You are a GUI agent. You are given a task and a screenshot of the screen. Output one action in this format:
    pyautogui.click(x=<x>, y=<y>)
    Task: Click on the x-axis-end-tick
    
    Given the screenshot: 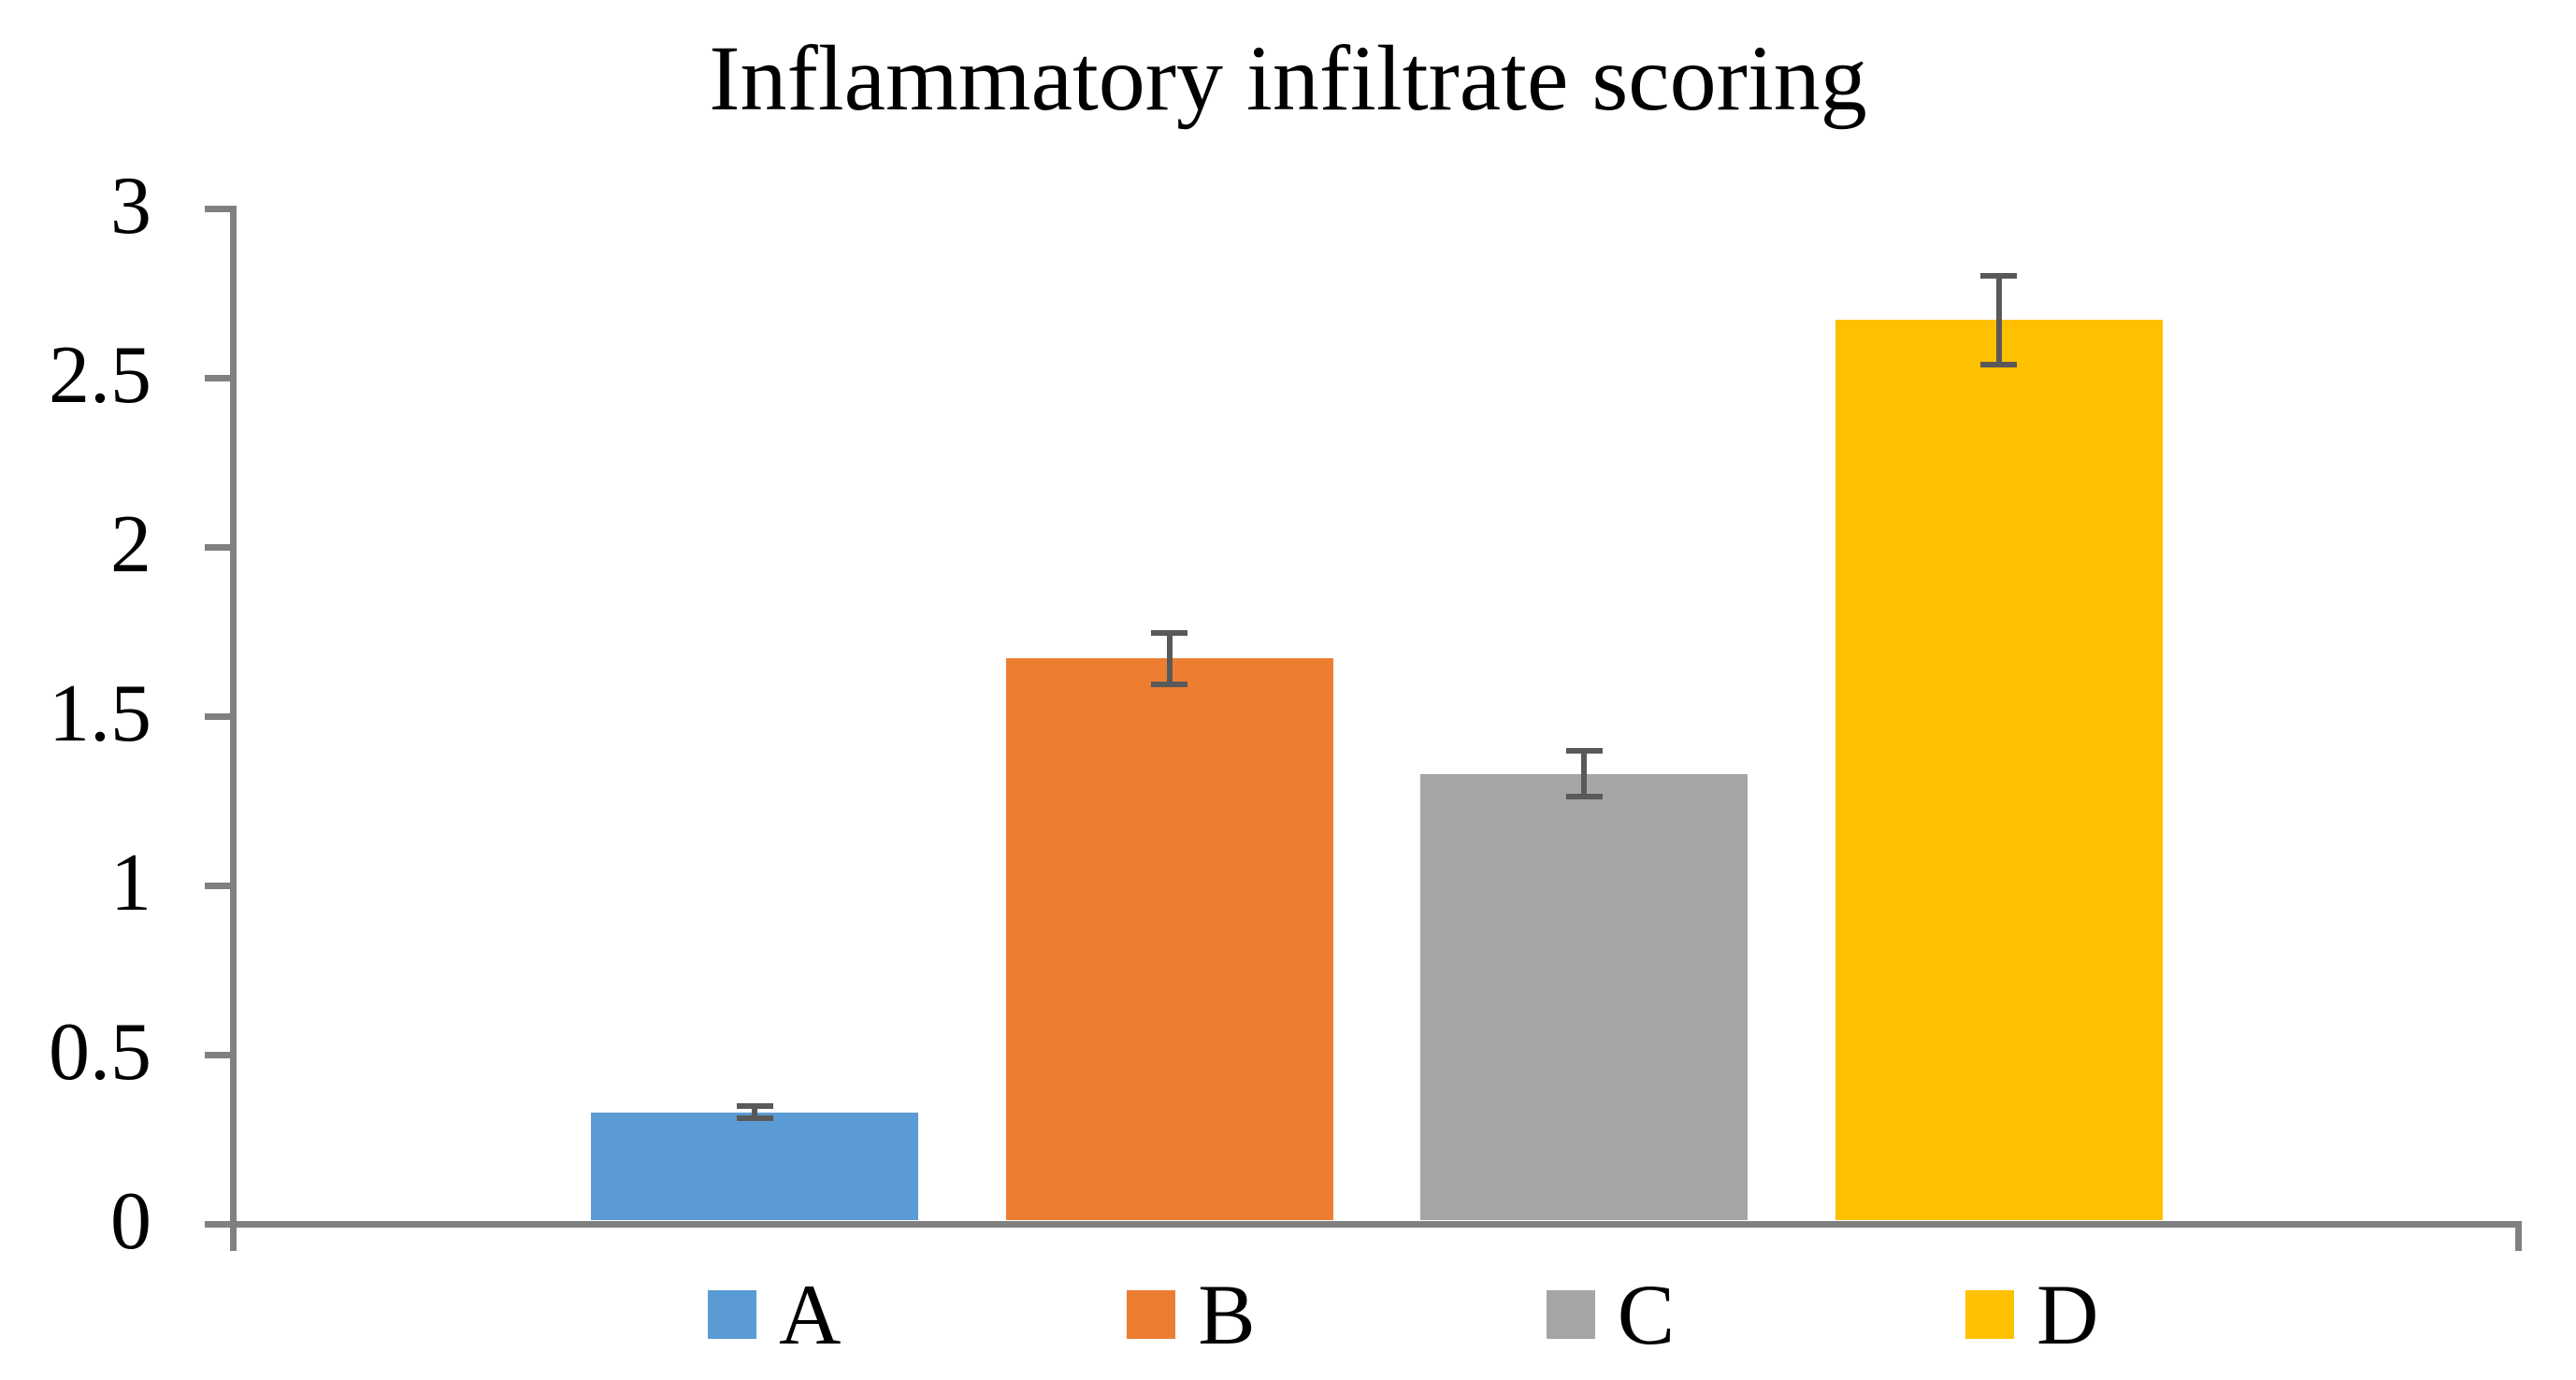 What is the action you would take?
    pyautogui.click(x=2519, y=1237)
    